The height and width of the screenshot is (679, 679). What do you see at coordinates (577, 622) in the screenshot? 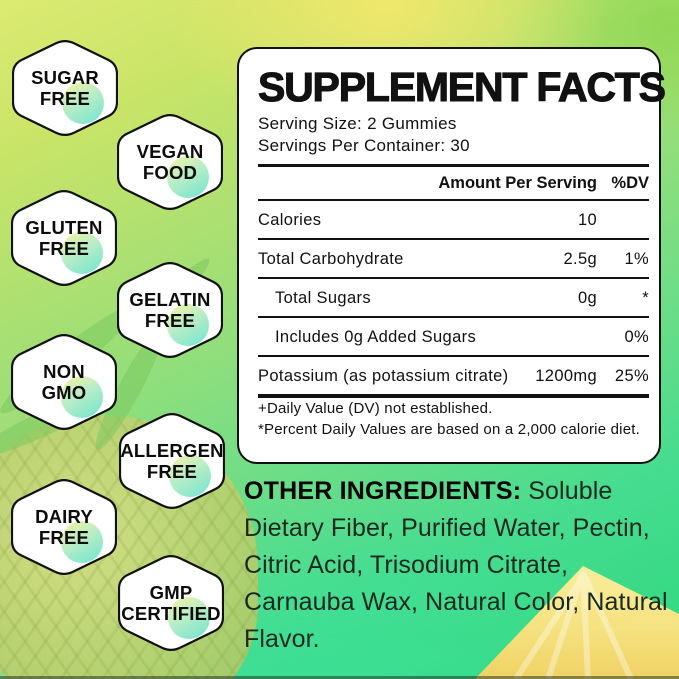
I see `pineapple-wedge-image` at bounding box center [577, 622].